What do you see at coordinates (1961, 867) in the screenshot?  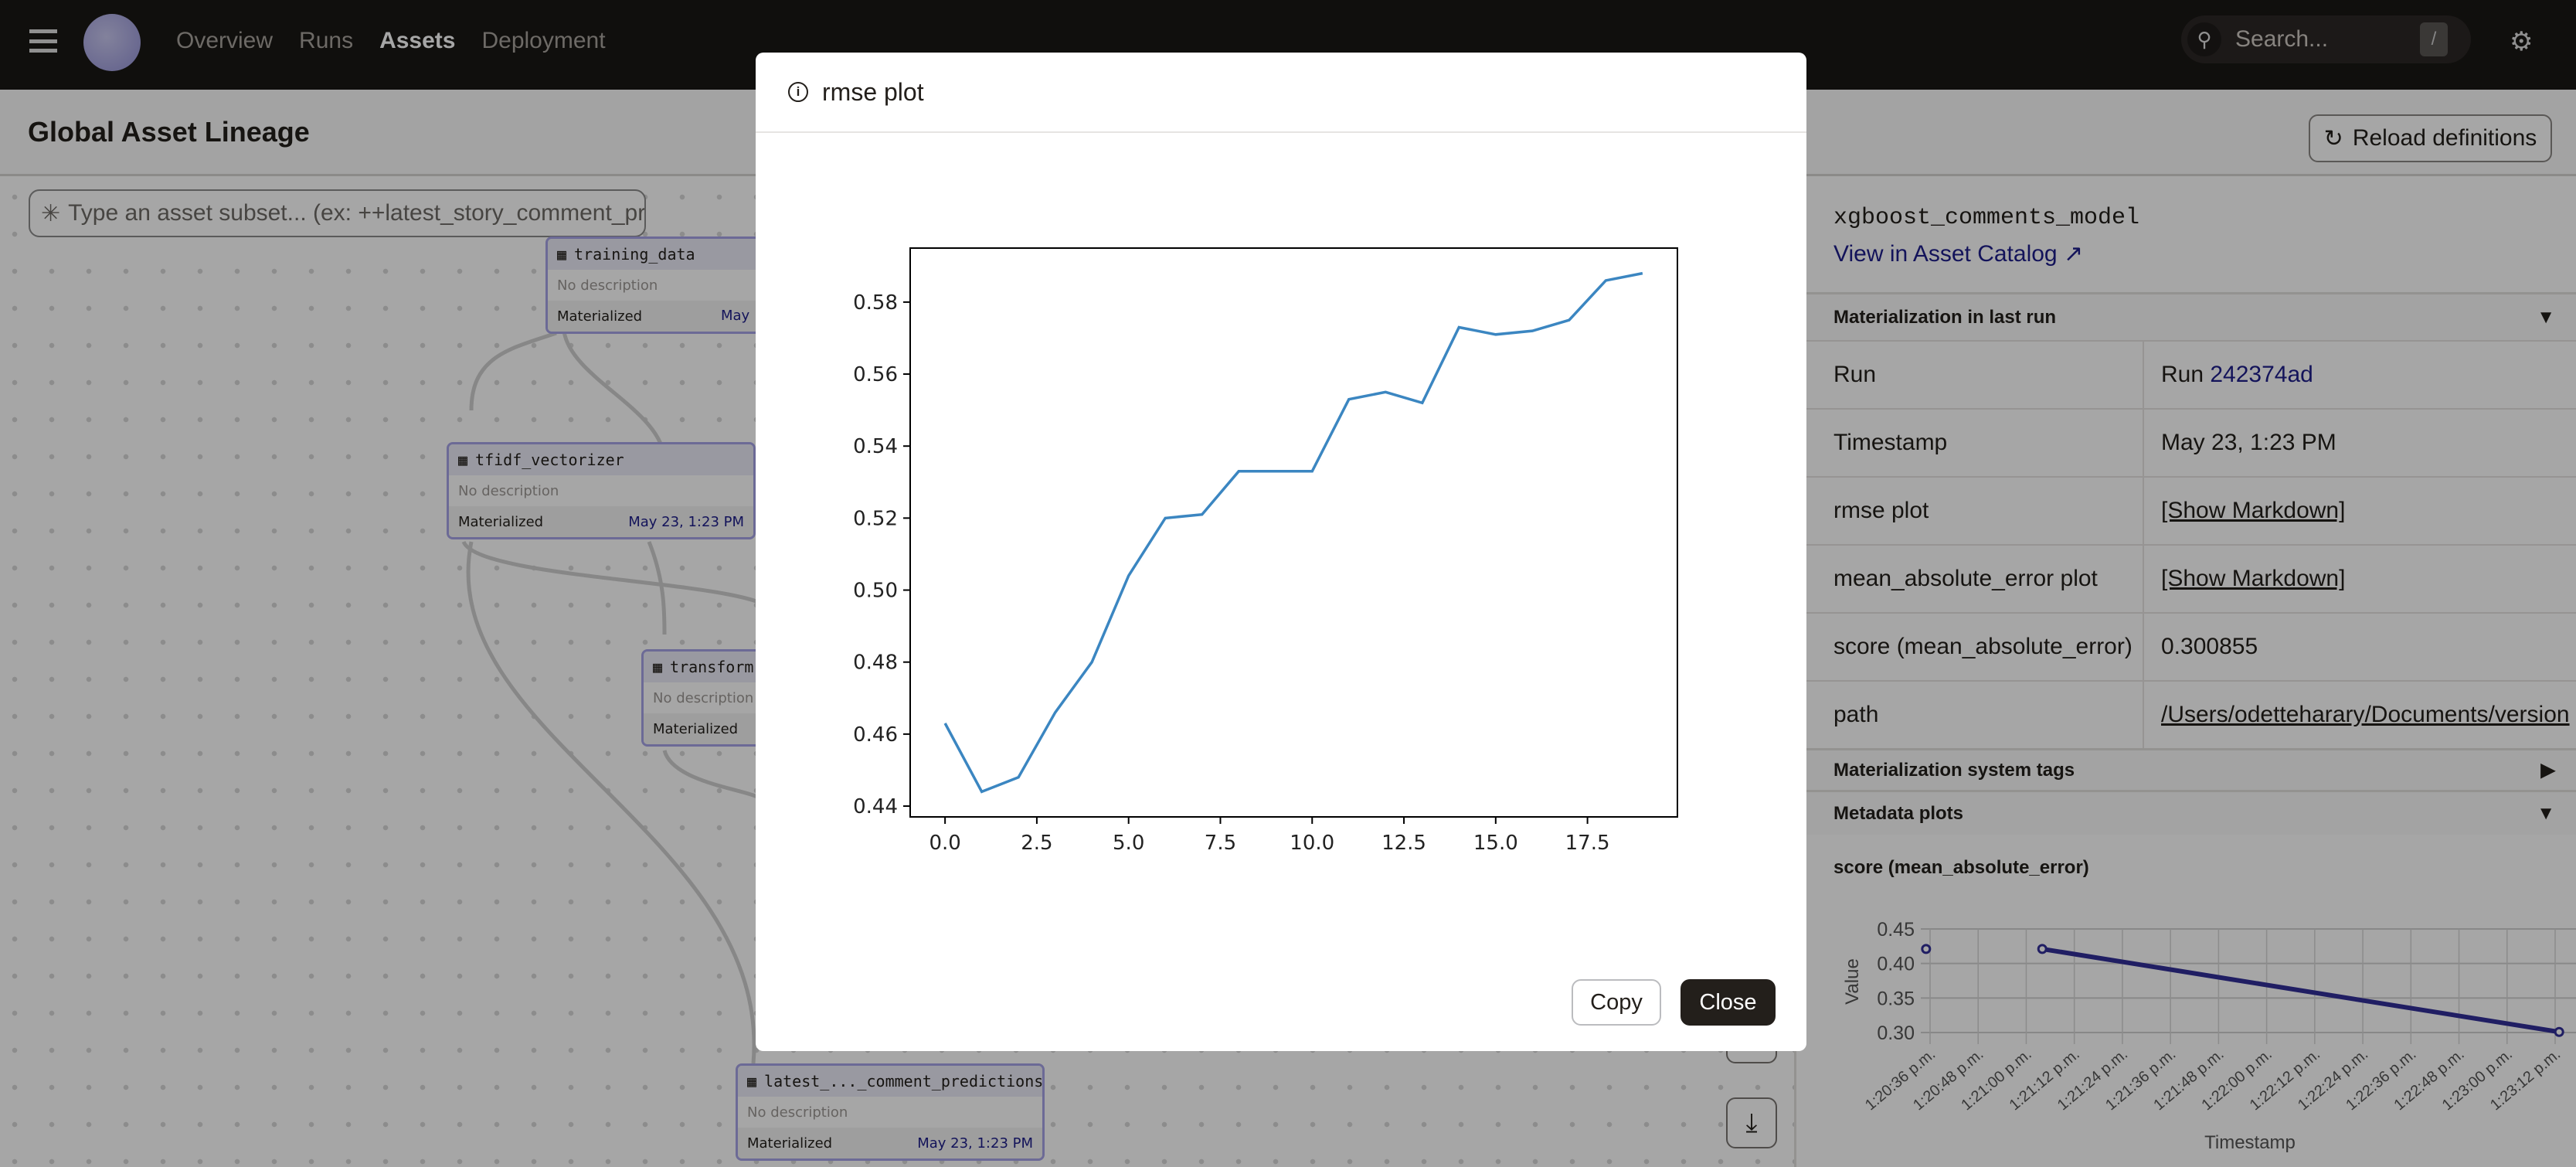 I see `plot-title: score (mean_absolute_error)` at bounding box center [1961, 867].